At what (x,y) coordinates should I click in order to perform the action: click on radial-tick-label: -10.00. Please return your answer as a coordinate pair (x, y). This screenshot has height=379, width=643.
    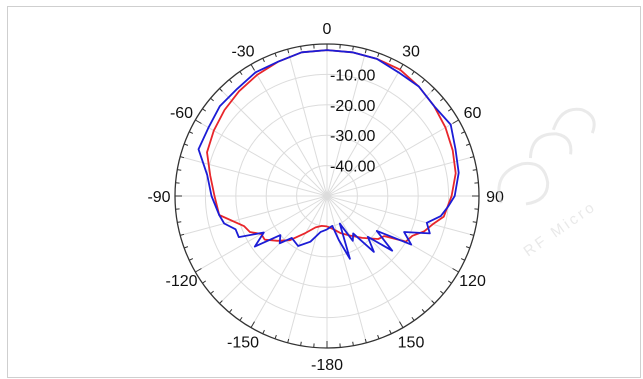
    Looking at the image, I should click on (352, 75).